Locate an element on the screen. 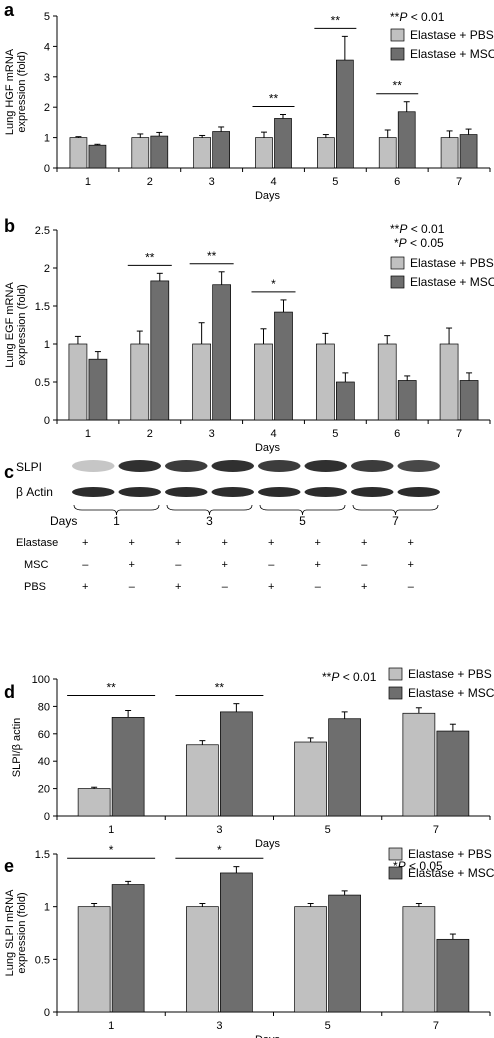 This screenshot has height=1038, width=494. chart-a-p-value: **P < 0.01 is located at coordinates (417, 17).